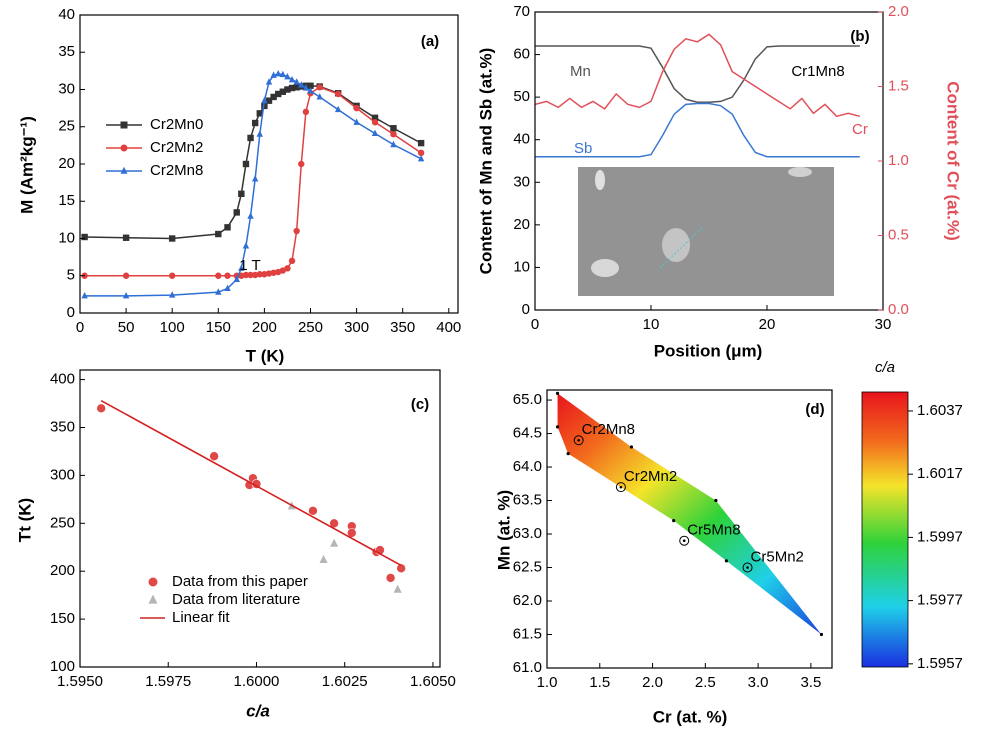  Describe the element at coordinates (201, 617) in the screenshot. I see `legend-label: Linear fit` at that location.